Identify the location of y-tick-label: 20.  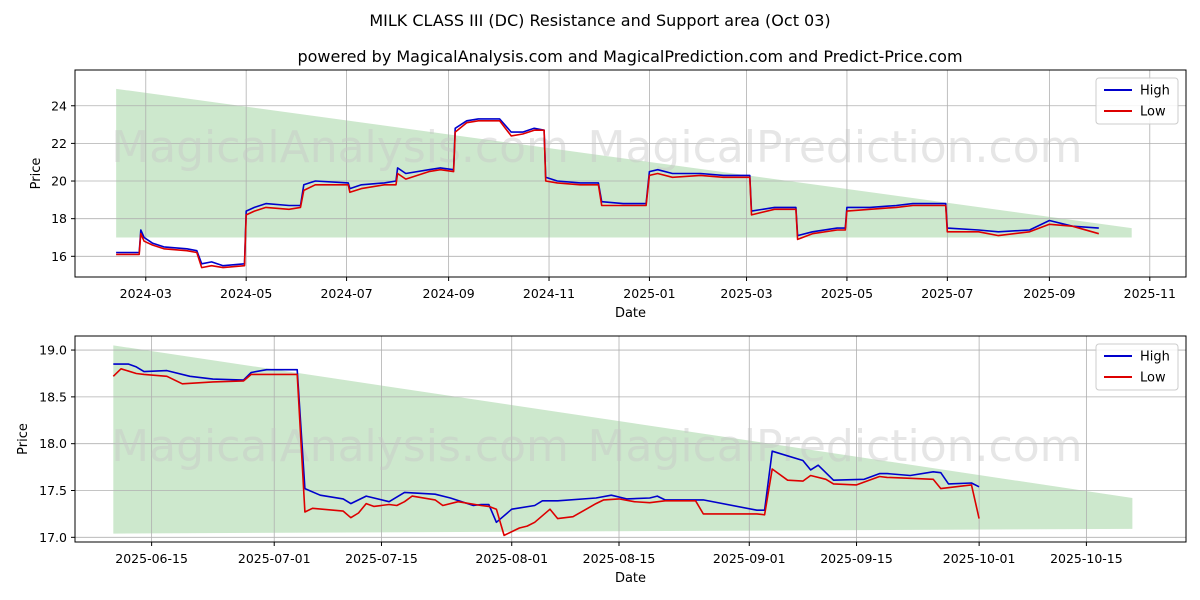
(59, 181).